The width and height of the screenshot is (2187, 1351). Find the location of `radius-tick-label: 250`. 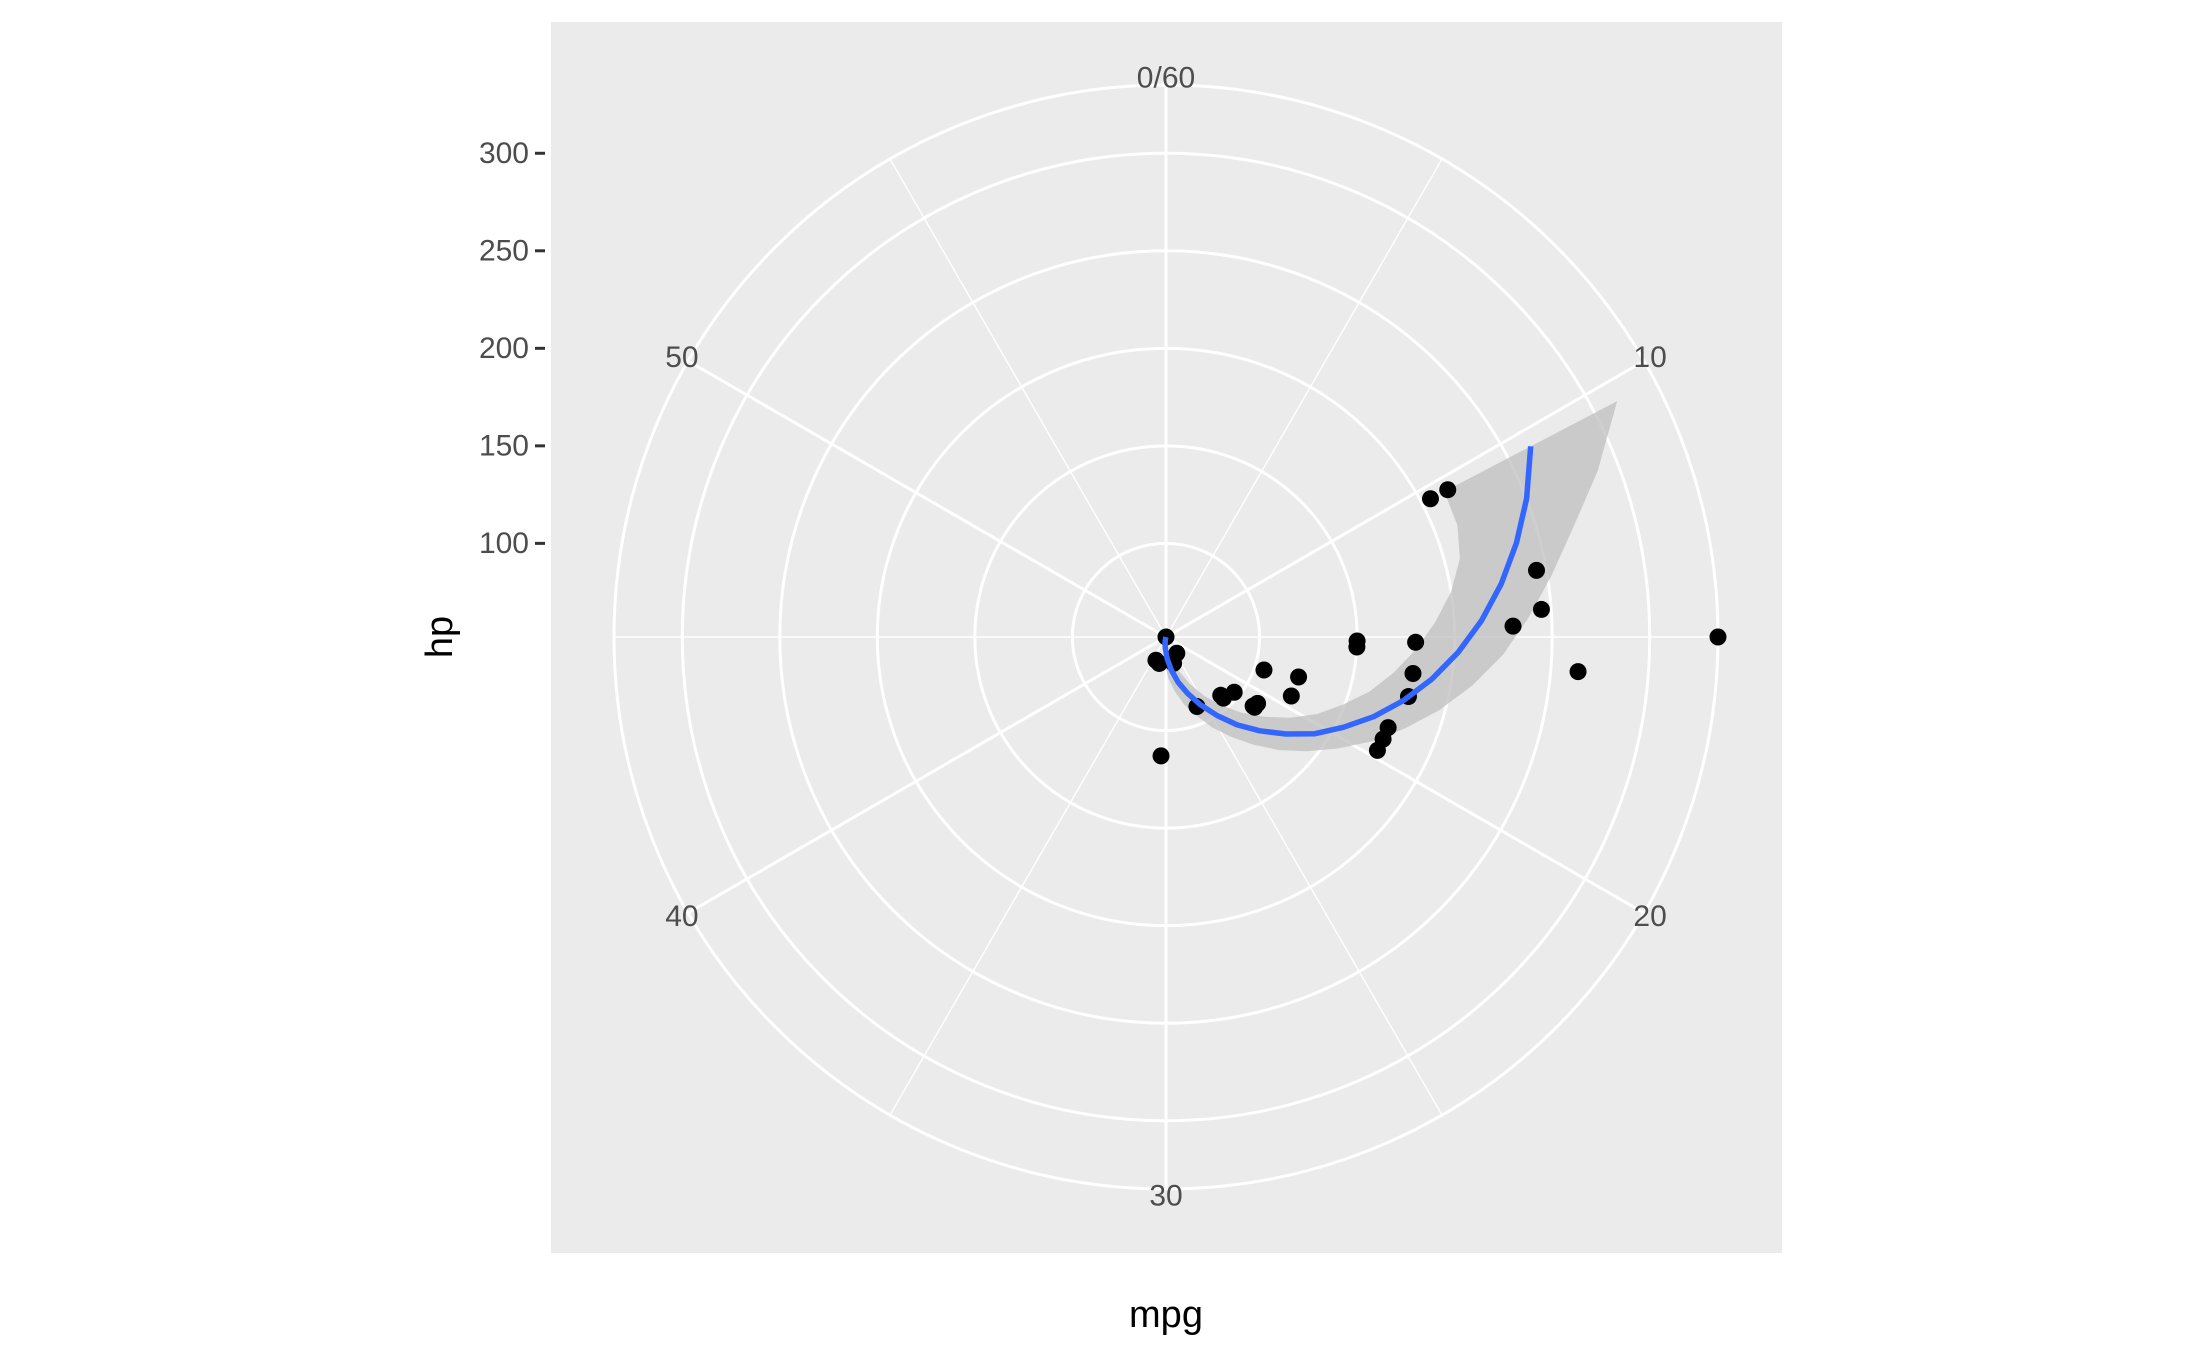

radius-tick-label: 250 is located at coordinates (504, 250).